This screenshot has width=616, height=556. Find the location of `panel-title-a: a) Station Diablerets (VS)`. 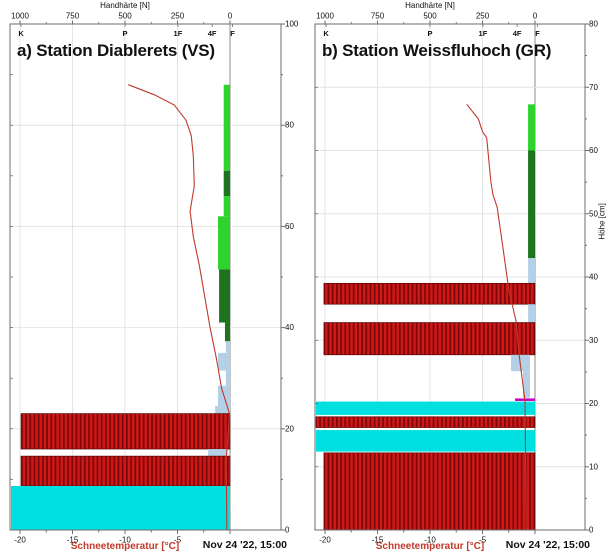

panel-title-a: a) Station Diablerets (VS) is located at coordinates (116, 50).